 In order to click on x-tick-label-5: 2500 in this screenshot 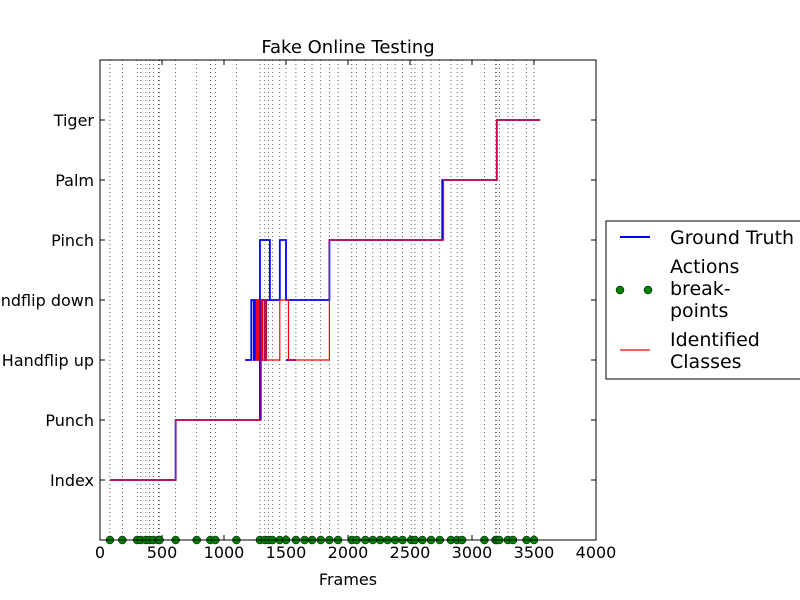, I will do `click(410, 552)`.